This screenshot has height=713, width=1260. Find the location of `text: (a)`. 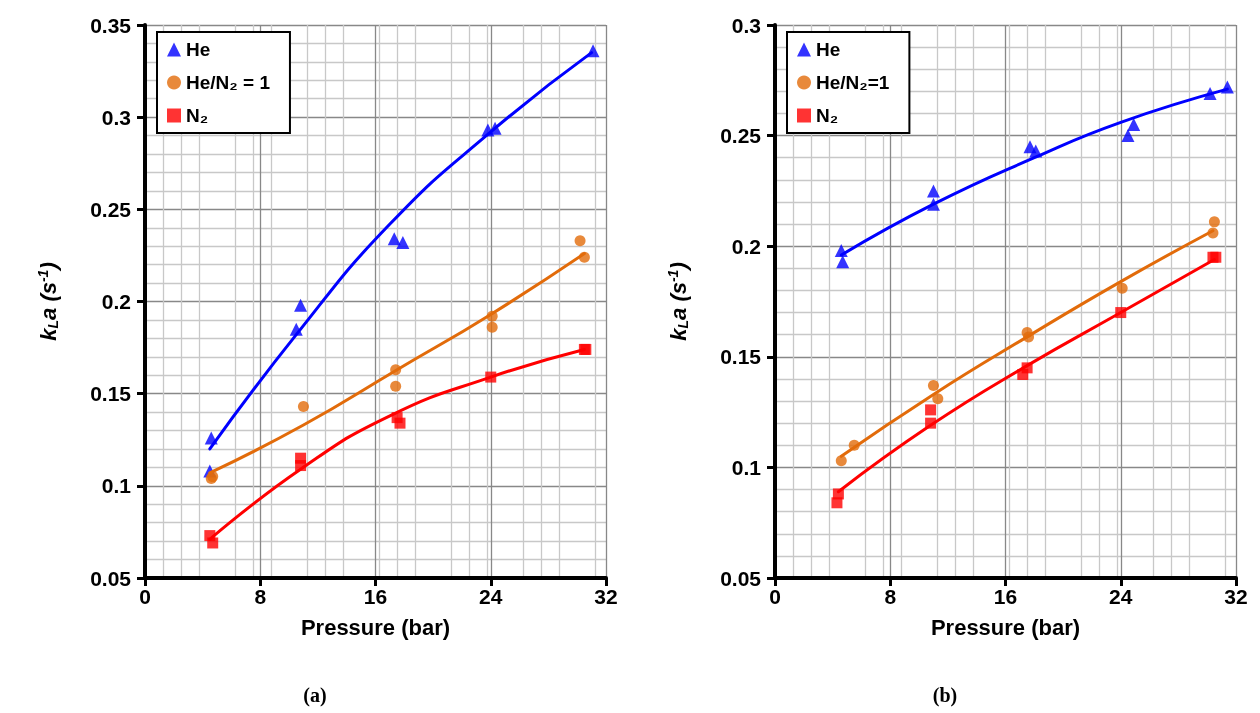

text: (a) is located at coordinates (315, 695).